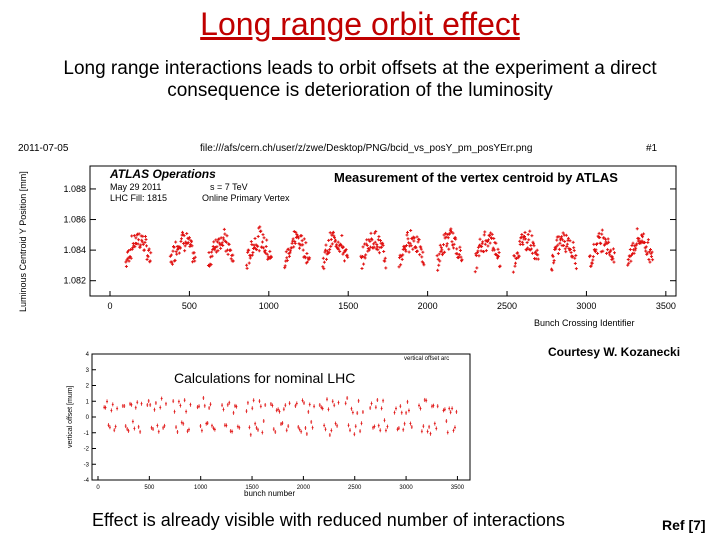  What do you see at coordinates (428, 306) in the screenshot?
I see `plot1-xtick-label: 2000` at bounding box center [428, 306].